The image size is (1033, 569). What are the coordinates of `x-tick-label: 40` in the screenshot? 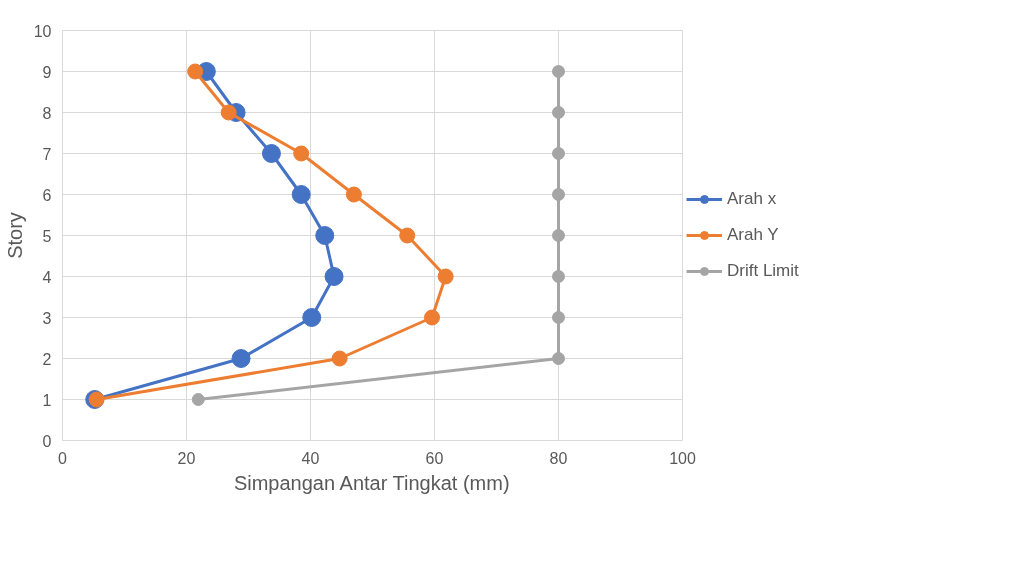 It's located at (310, 458).